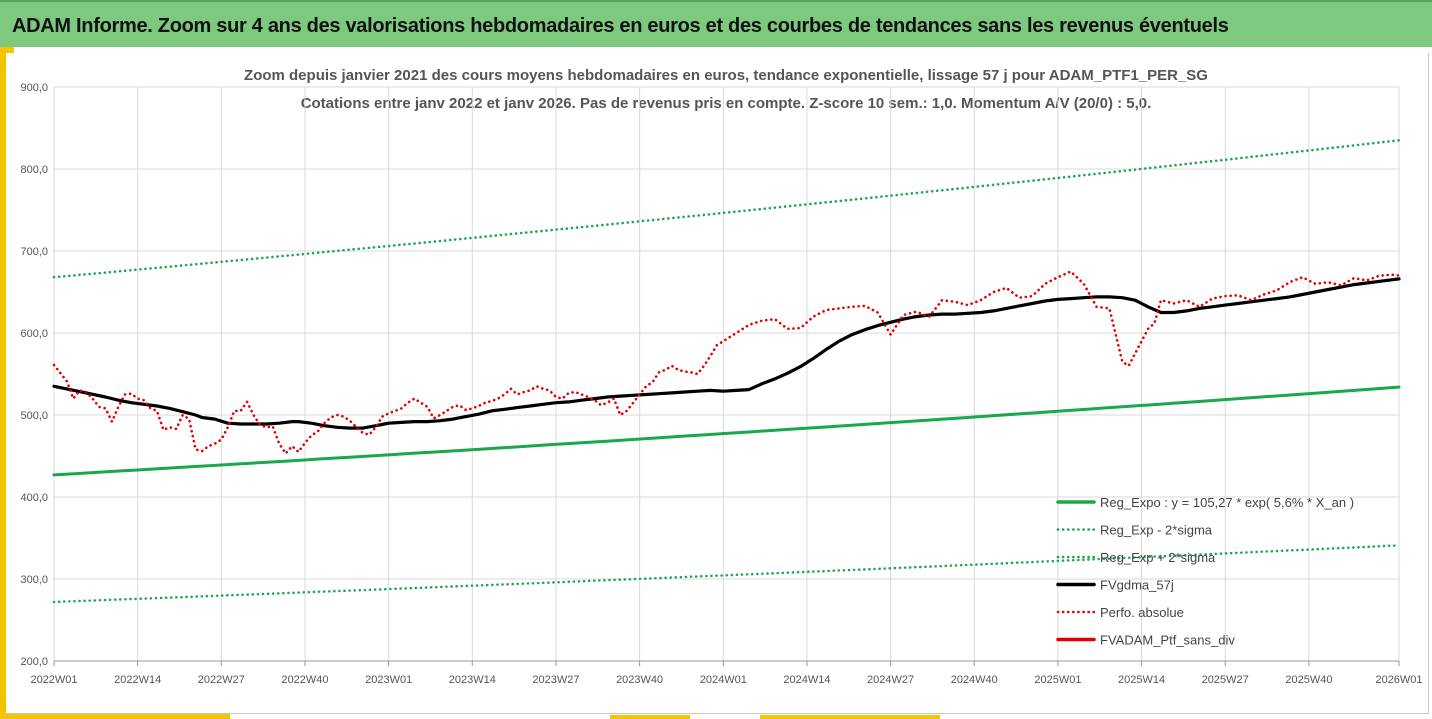 This screenshot has width=1432, height=719. What do you see at coordinates (34, 252) in the screenshot?
I see `y-tick-label: 700,0` at bounding box center [34, 252].